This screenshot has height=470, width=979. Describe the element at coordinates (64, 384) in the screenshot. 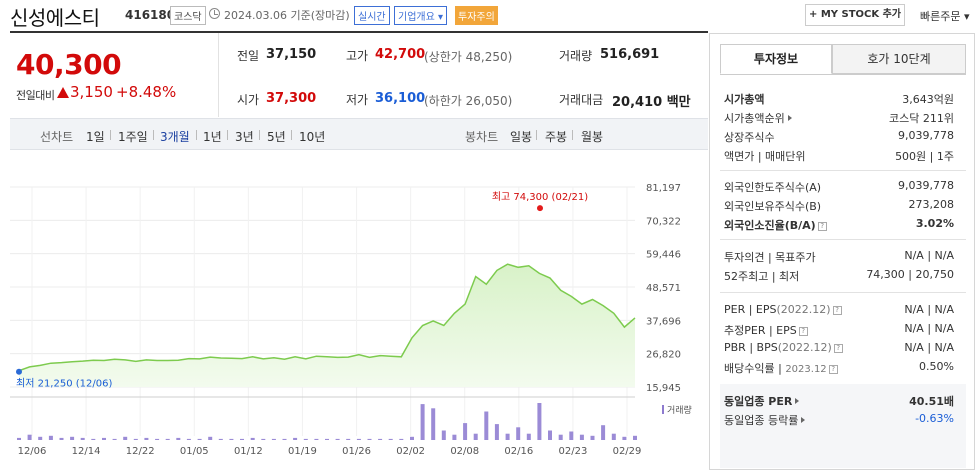

I see `min-point-label: 최저 21,250 (12/06)` at that location.